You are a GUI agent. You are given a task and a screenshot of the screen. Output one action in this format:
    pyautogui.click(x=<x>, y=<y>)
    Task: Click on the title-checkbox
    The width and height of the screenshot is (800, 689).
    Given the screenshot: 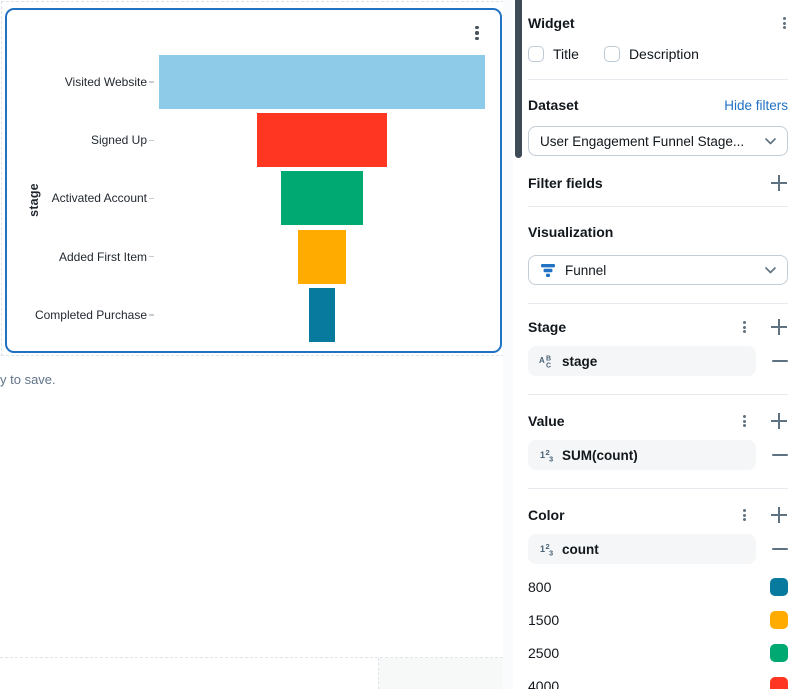 What is the action you would take?
    pyautogui.click(x=536, y=53)
    